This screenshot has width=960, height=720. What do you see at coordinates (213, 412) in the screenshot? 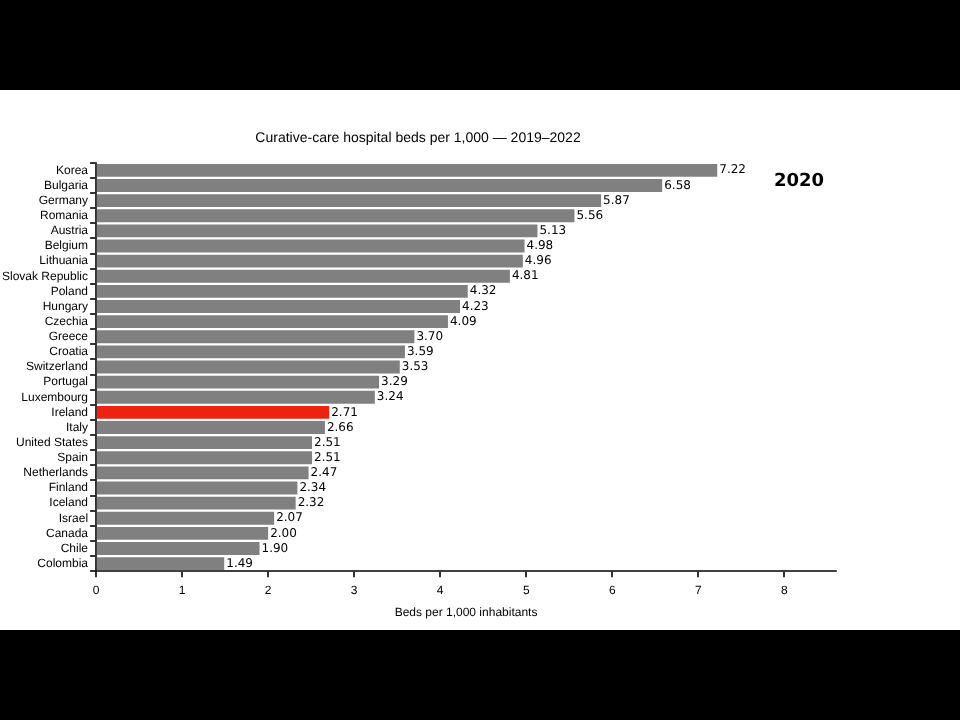
I see `bar` at bounding box center [213, 412].